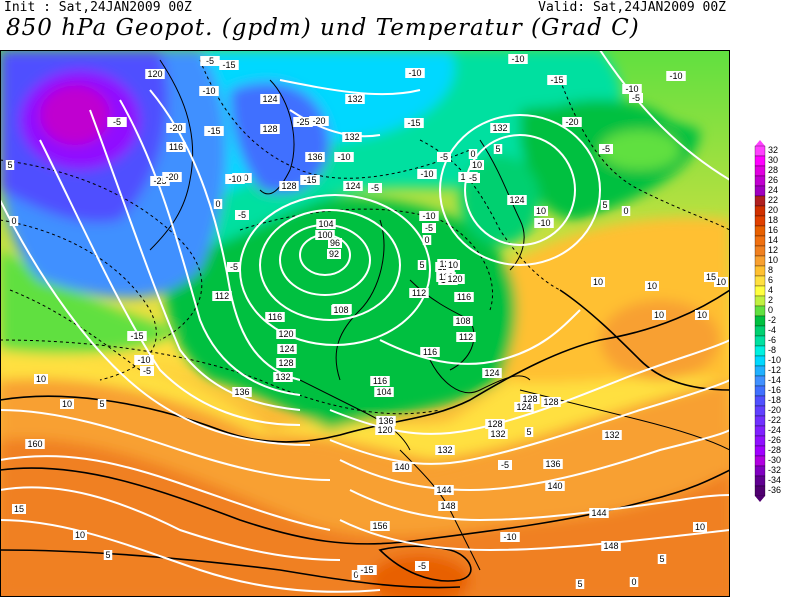  What do you see at coordinates (774, 420) in the screenshot?
I see `legend-tick-label: -22` at bounding box center [774, 420].